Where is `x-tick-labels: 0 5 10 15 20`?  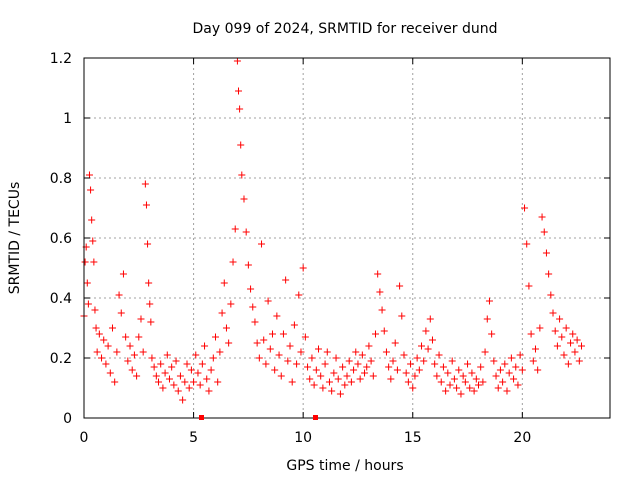 x-tick-labels: 0 5 10 15 20 is located at coordinates (306, 438).